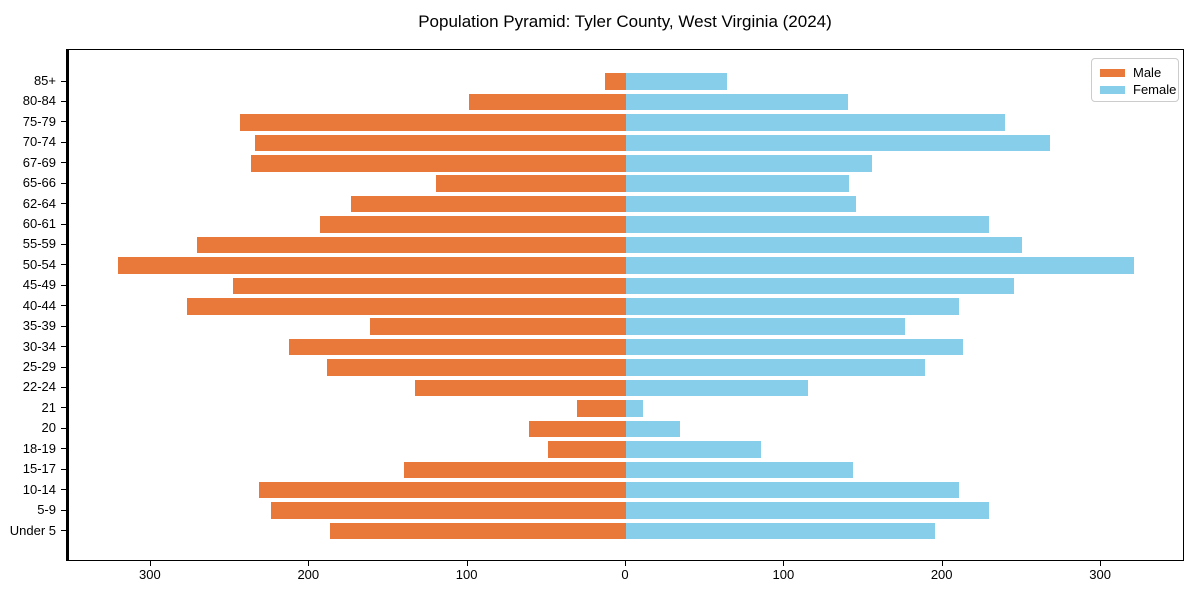 The height and width of the screenshot is (600, 1200). I want to click on legend-entry-female: Female, so click(1138, 89).